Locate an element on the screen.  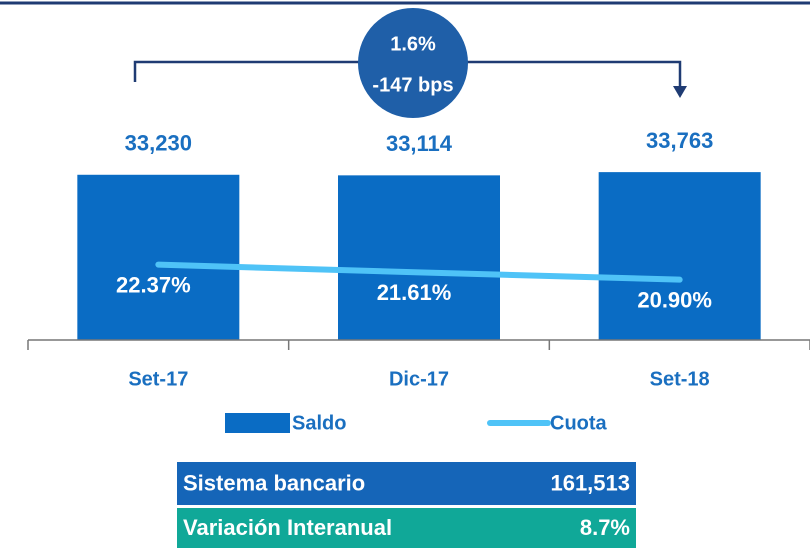
x-tick-label: Dic-17 is located at coordinates (419, 379).